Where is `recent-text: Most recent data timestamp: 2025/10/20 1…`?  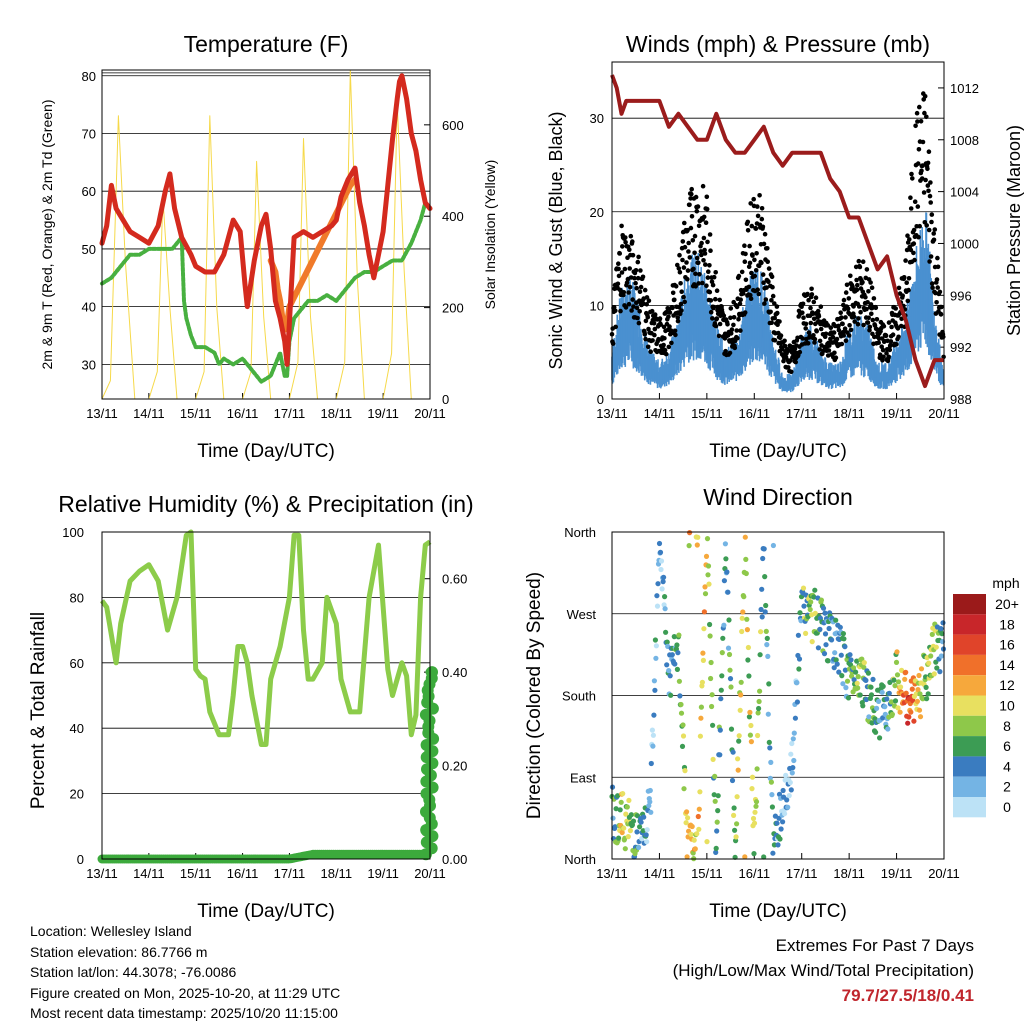
recent-text: Most recent data timestamp: 2025/10/20 1… is located at coordinates (184, 1013).